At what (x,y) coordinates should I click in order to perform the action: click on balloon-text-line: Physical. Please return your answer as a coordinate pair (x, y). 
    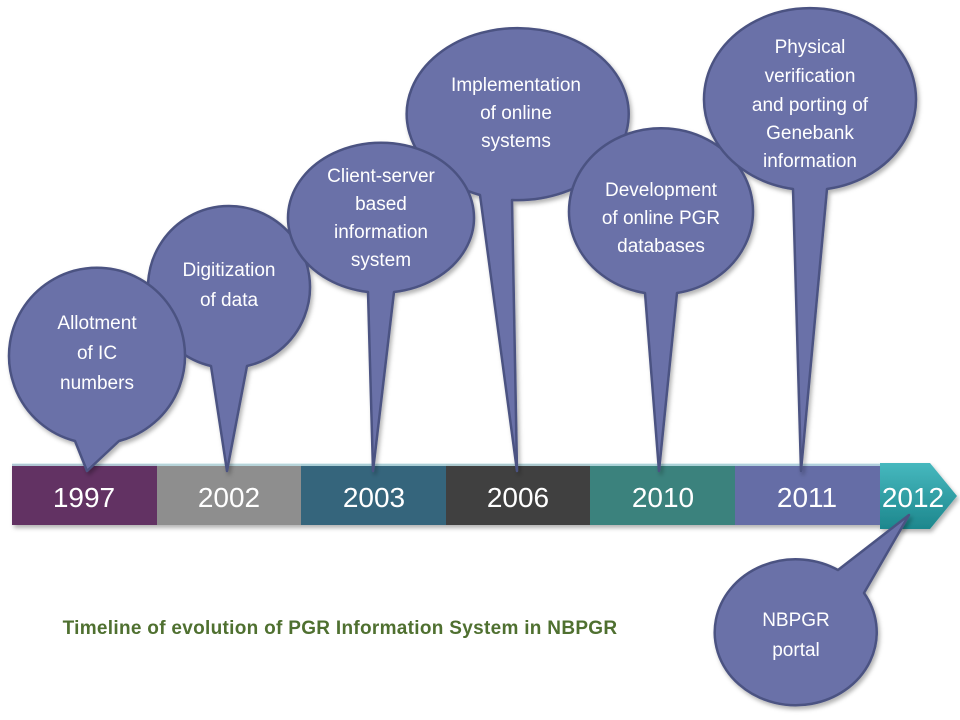
    Looking at the image, I should click on (810, 47).